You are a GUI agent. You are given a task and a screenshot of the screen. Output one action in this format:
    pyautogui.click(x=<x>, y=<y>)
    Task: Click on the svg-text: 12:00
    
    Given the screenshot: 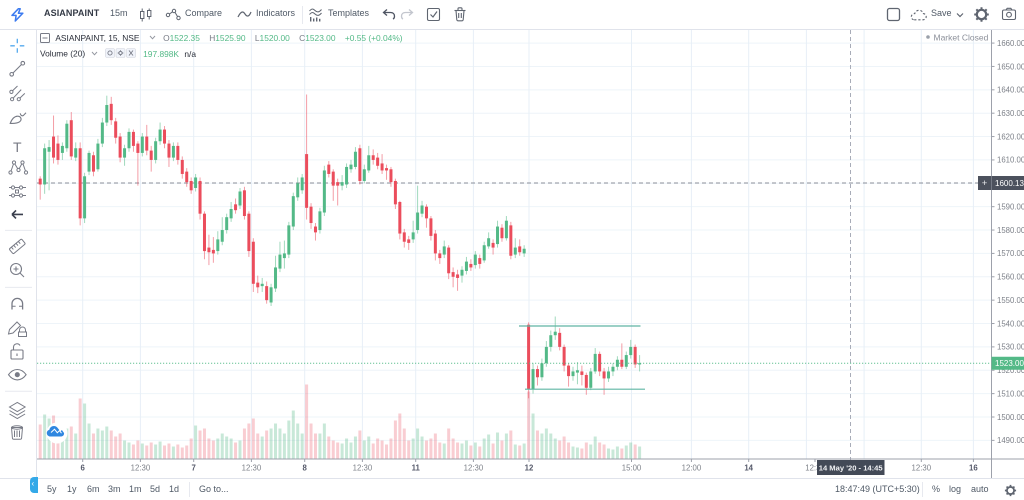 What is the action you would take?
    pyautogui.click(x=692, y=468)
    